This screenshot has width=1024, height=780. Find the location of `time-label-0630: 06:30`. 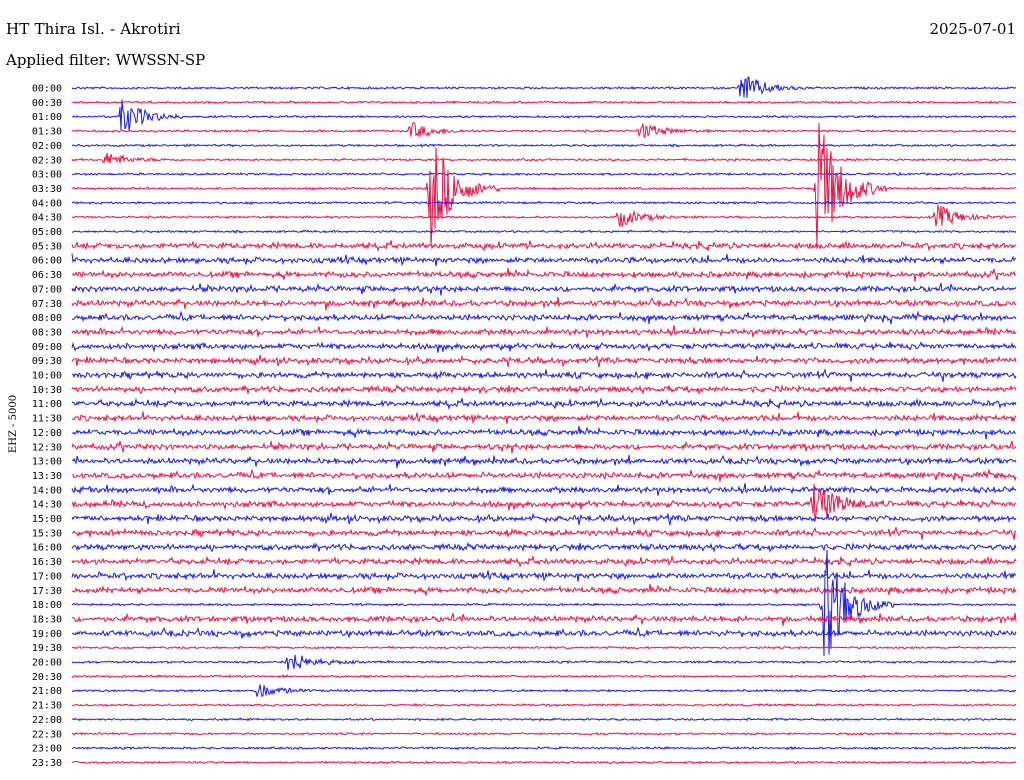

time-label-0630: 06:30 is located at coordinates (47, 275).